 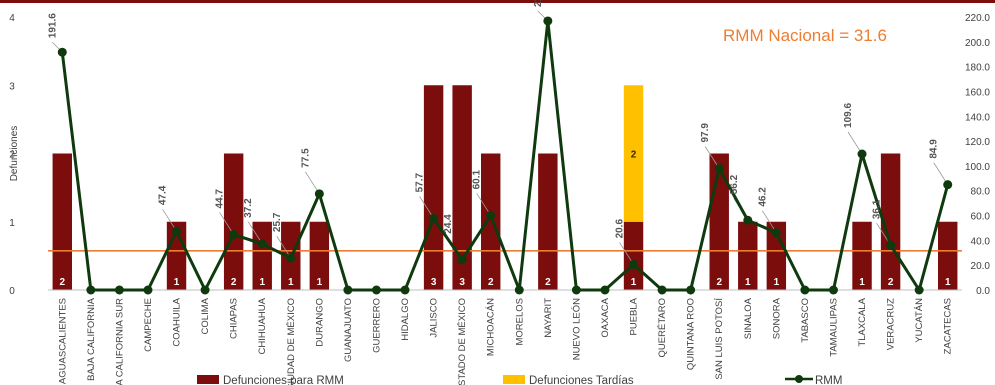 I want to click on x-tick-campeche: CAMPECHE, so click(x=148, y=325).